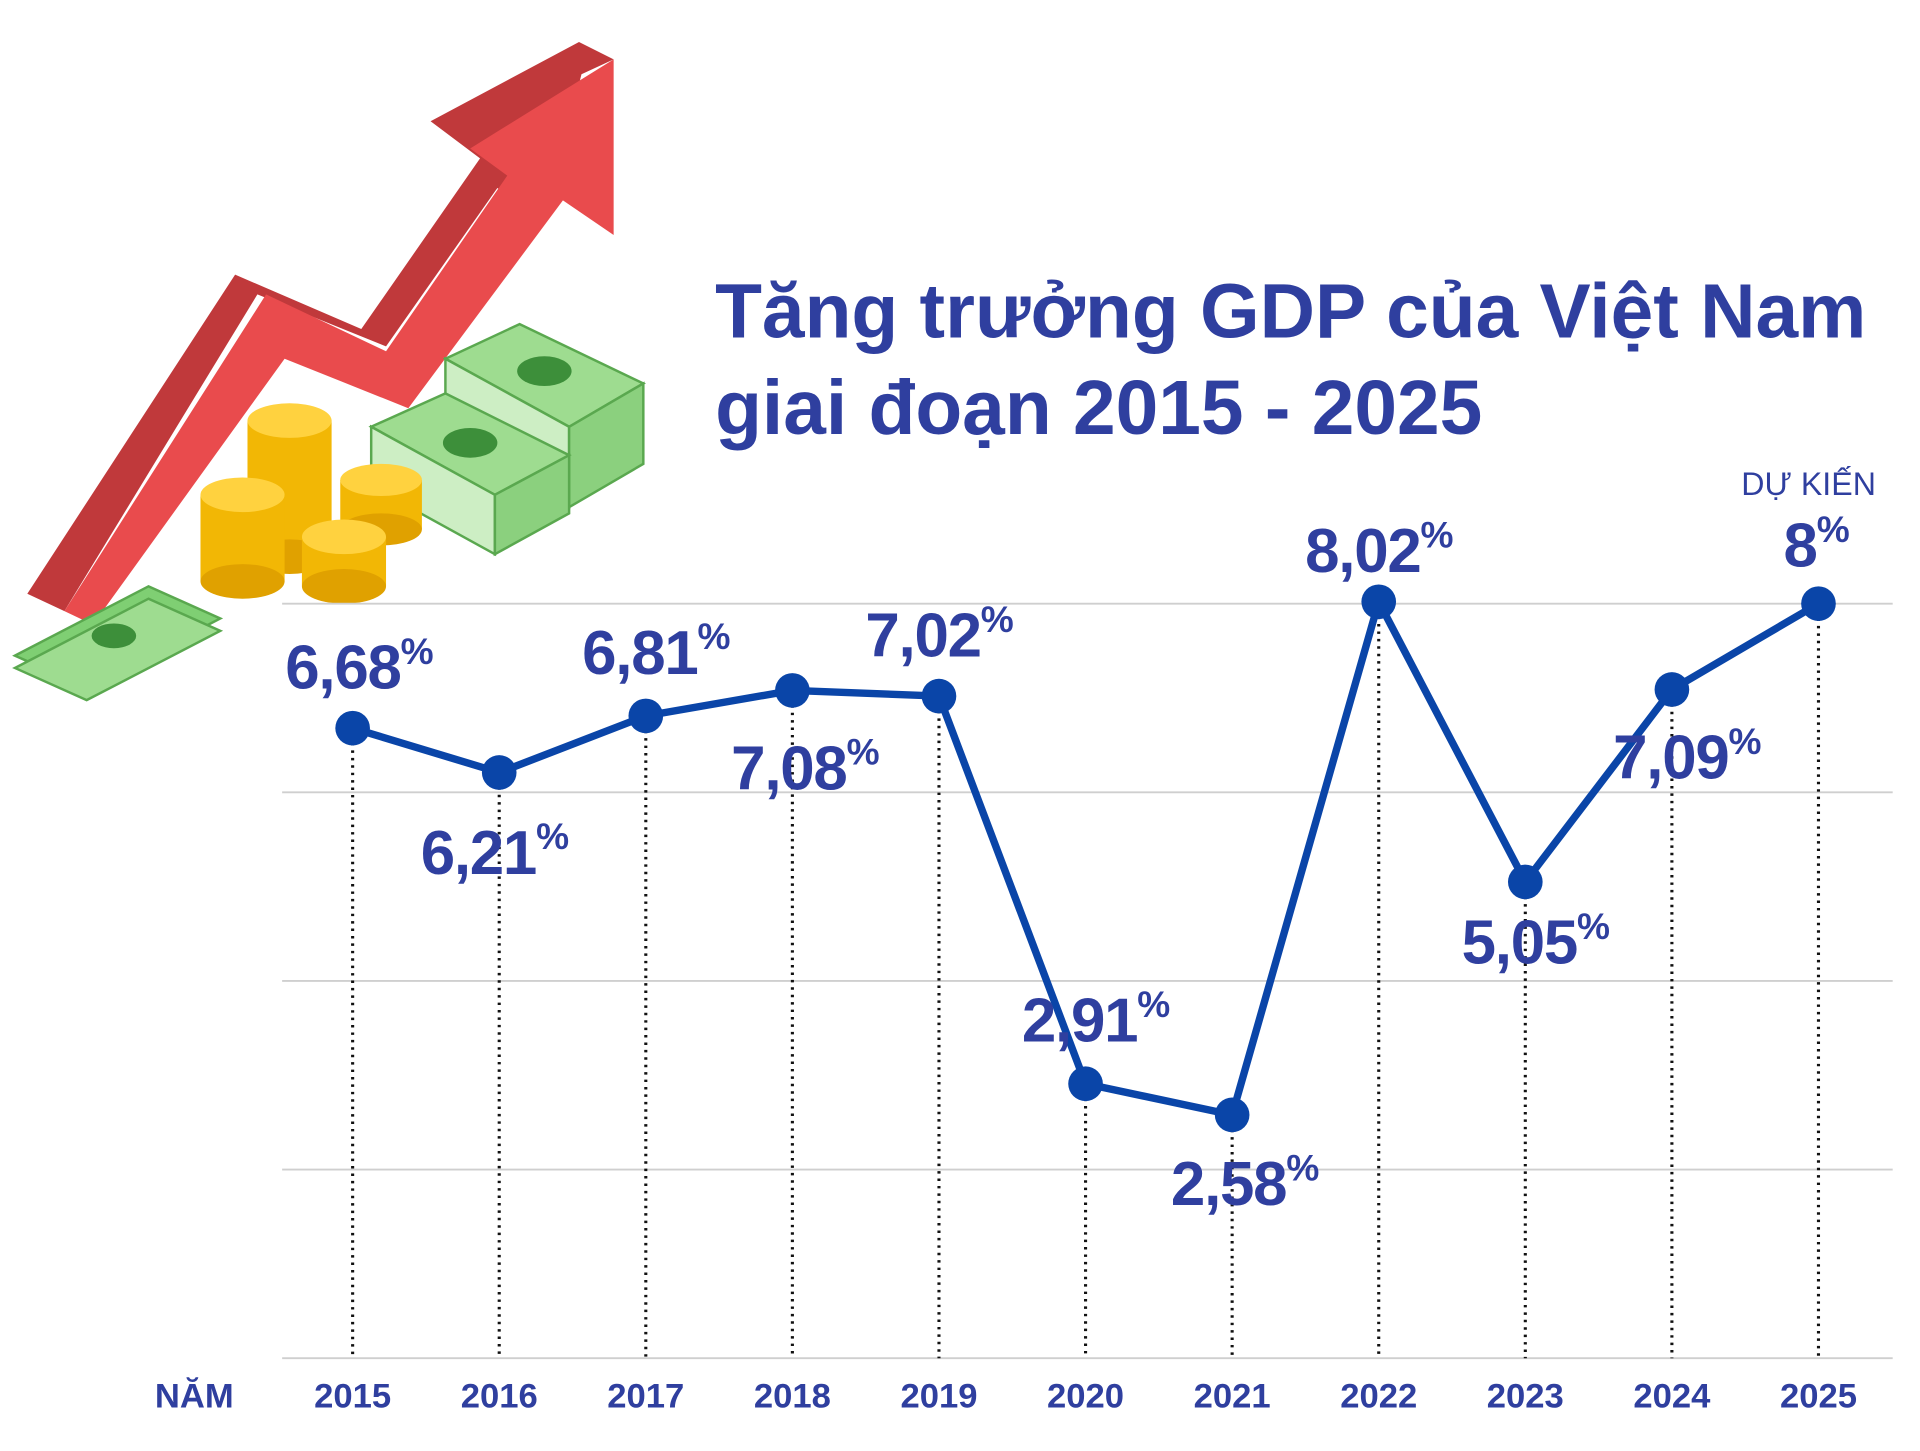  Describe the element at coordinates (1098, 408) in the screenshot. I see `chart-title: giai đoạn 2015 - 2025` at that location.